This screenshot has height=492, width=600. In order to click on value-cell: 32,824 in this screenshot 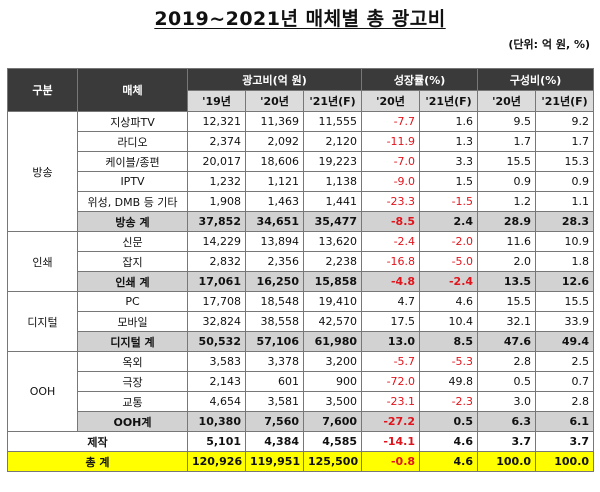, I will do `click(216, 321)`.